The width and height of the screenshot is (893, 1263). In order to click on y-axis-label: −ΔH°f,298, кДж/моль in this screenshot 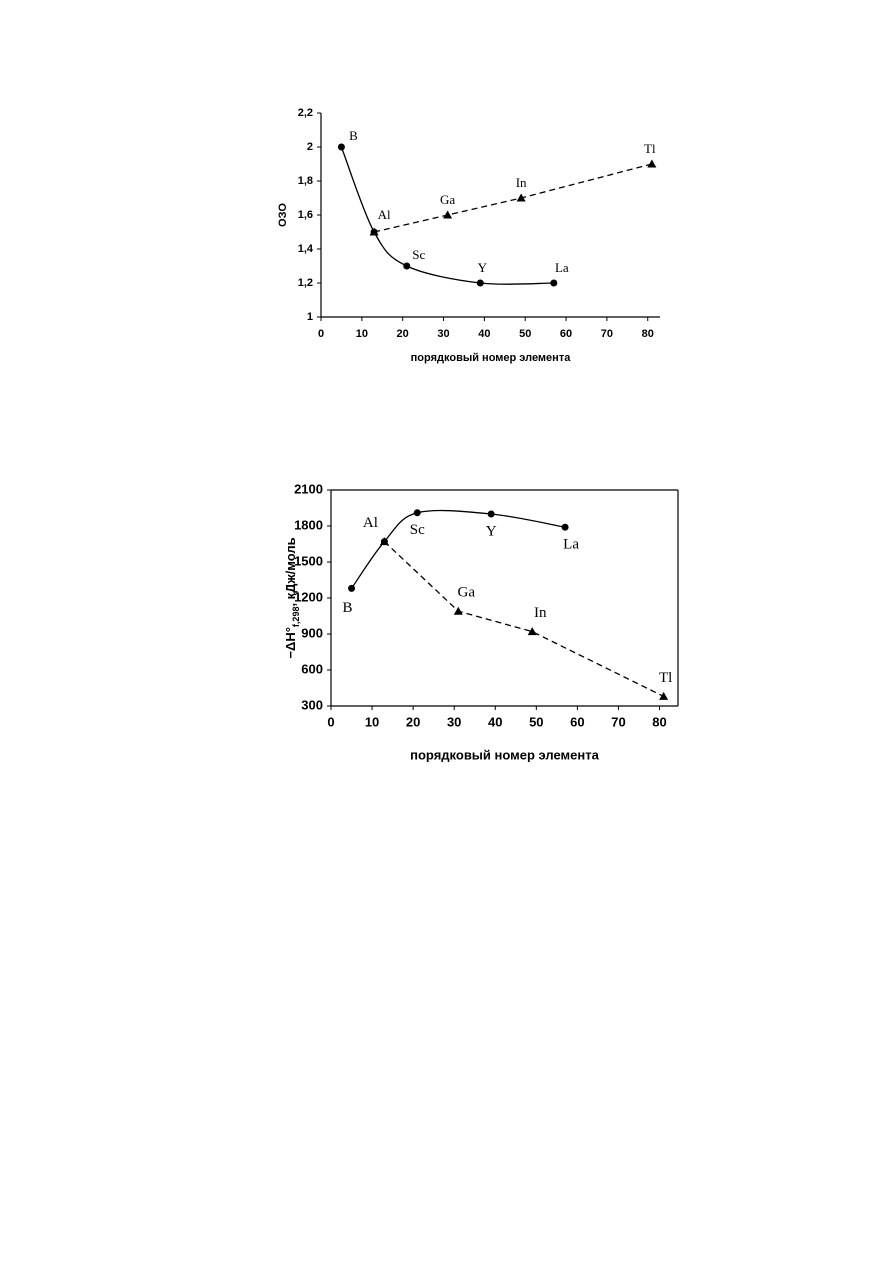, I will do `click(292, 597)`.